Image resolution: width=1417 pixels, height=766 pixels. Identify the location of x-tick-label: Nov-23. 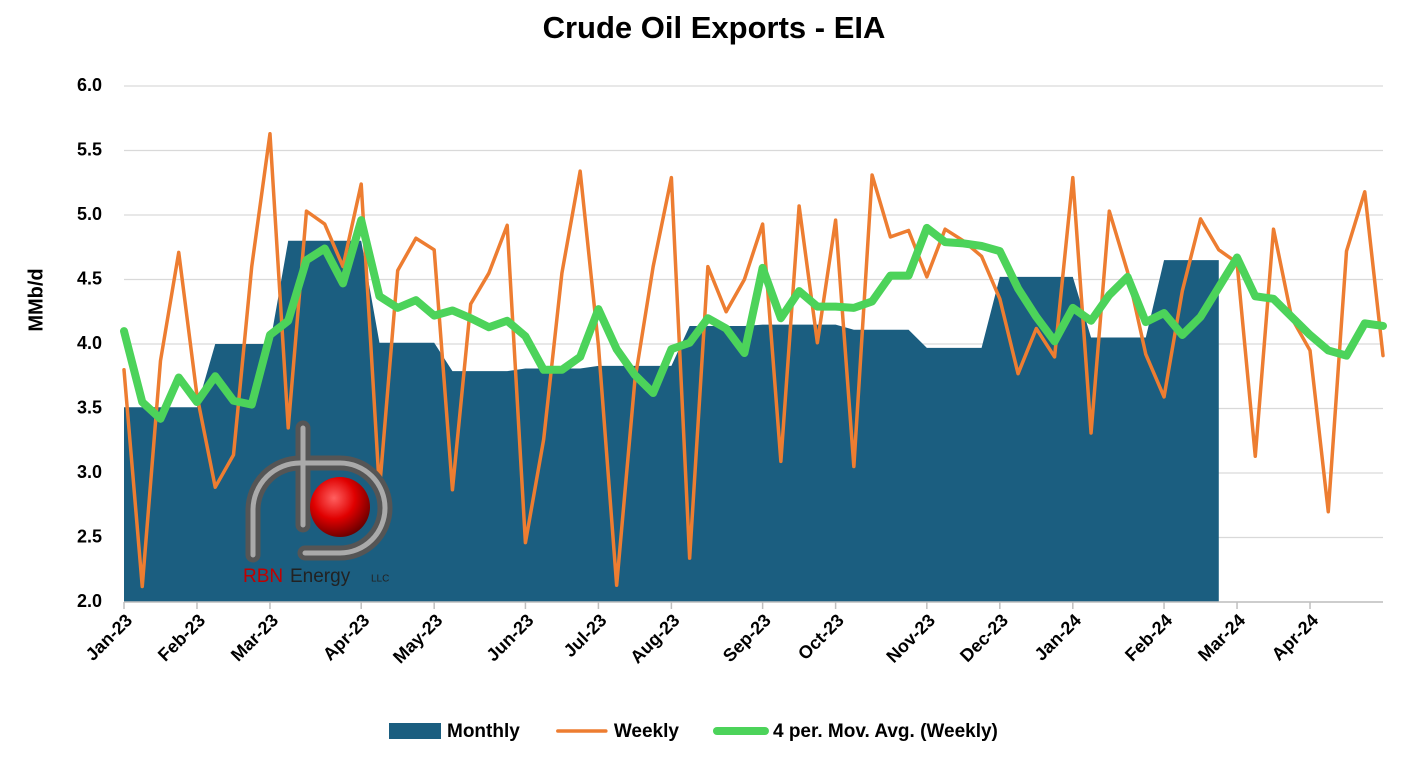
(910, 638).